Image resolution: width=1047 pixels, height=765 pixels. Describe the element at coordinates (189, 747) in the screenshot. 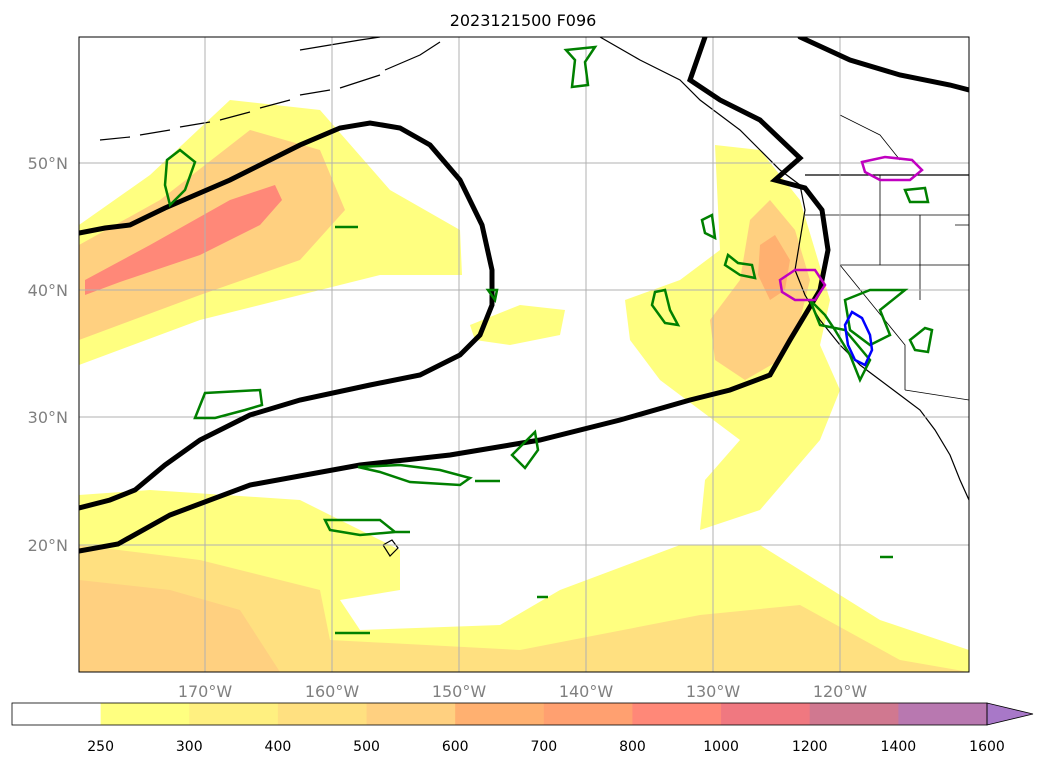

I see `colorbar-tick-label: 300` at that location.